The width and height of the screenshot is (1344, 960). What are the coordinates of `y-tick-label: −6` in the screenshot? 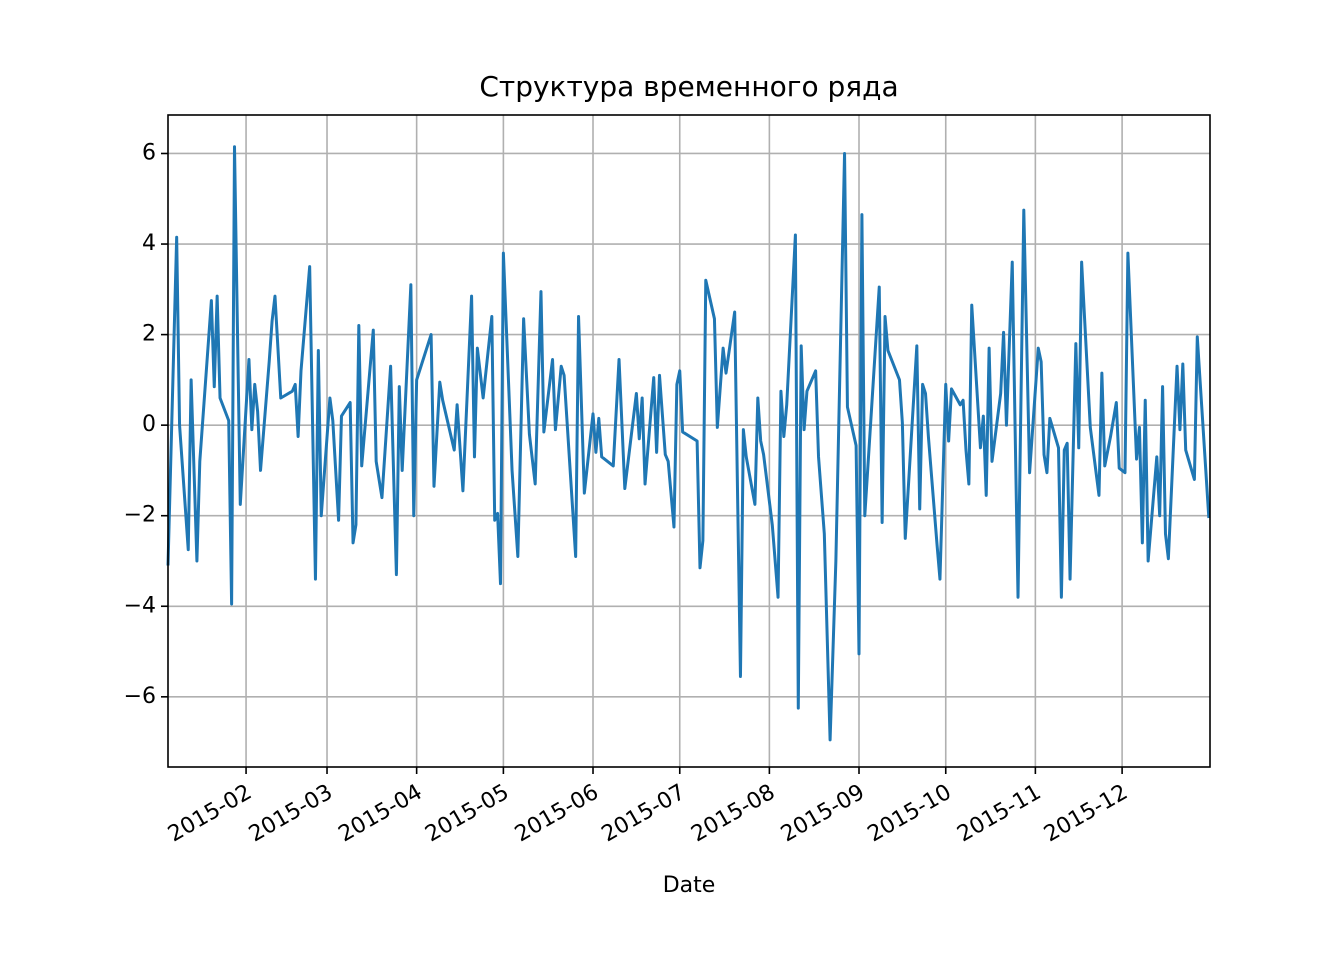 It's located at (140, 696).